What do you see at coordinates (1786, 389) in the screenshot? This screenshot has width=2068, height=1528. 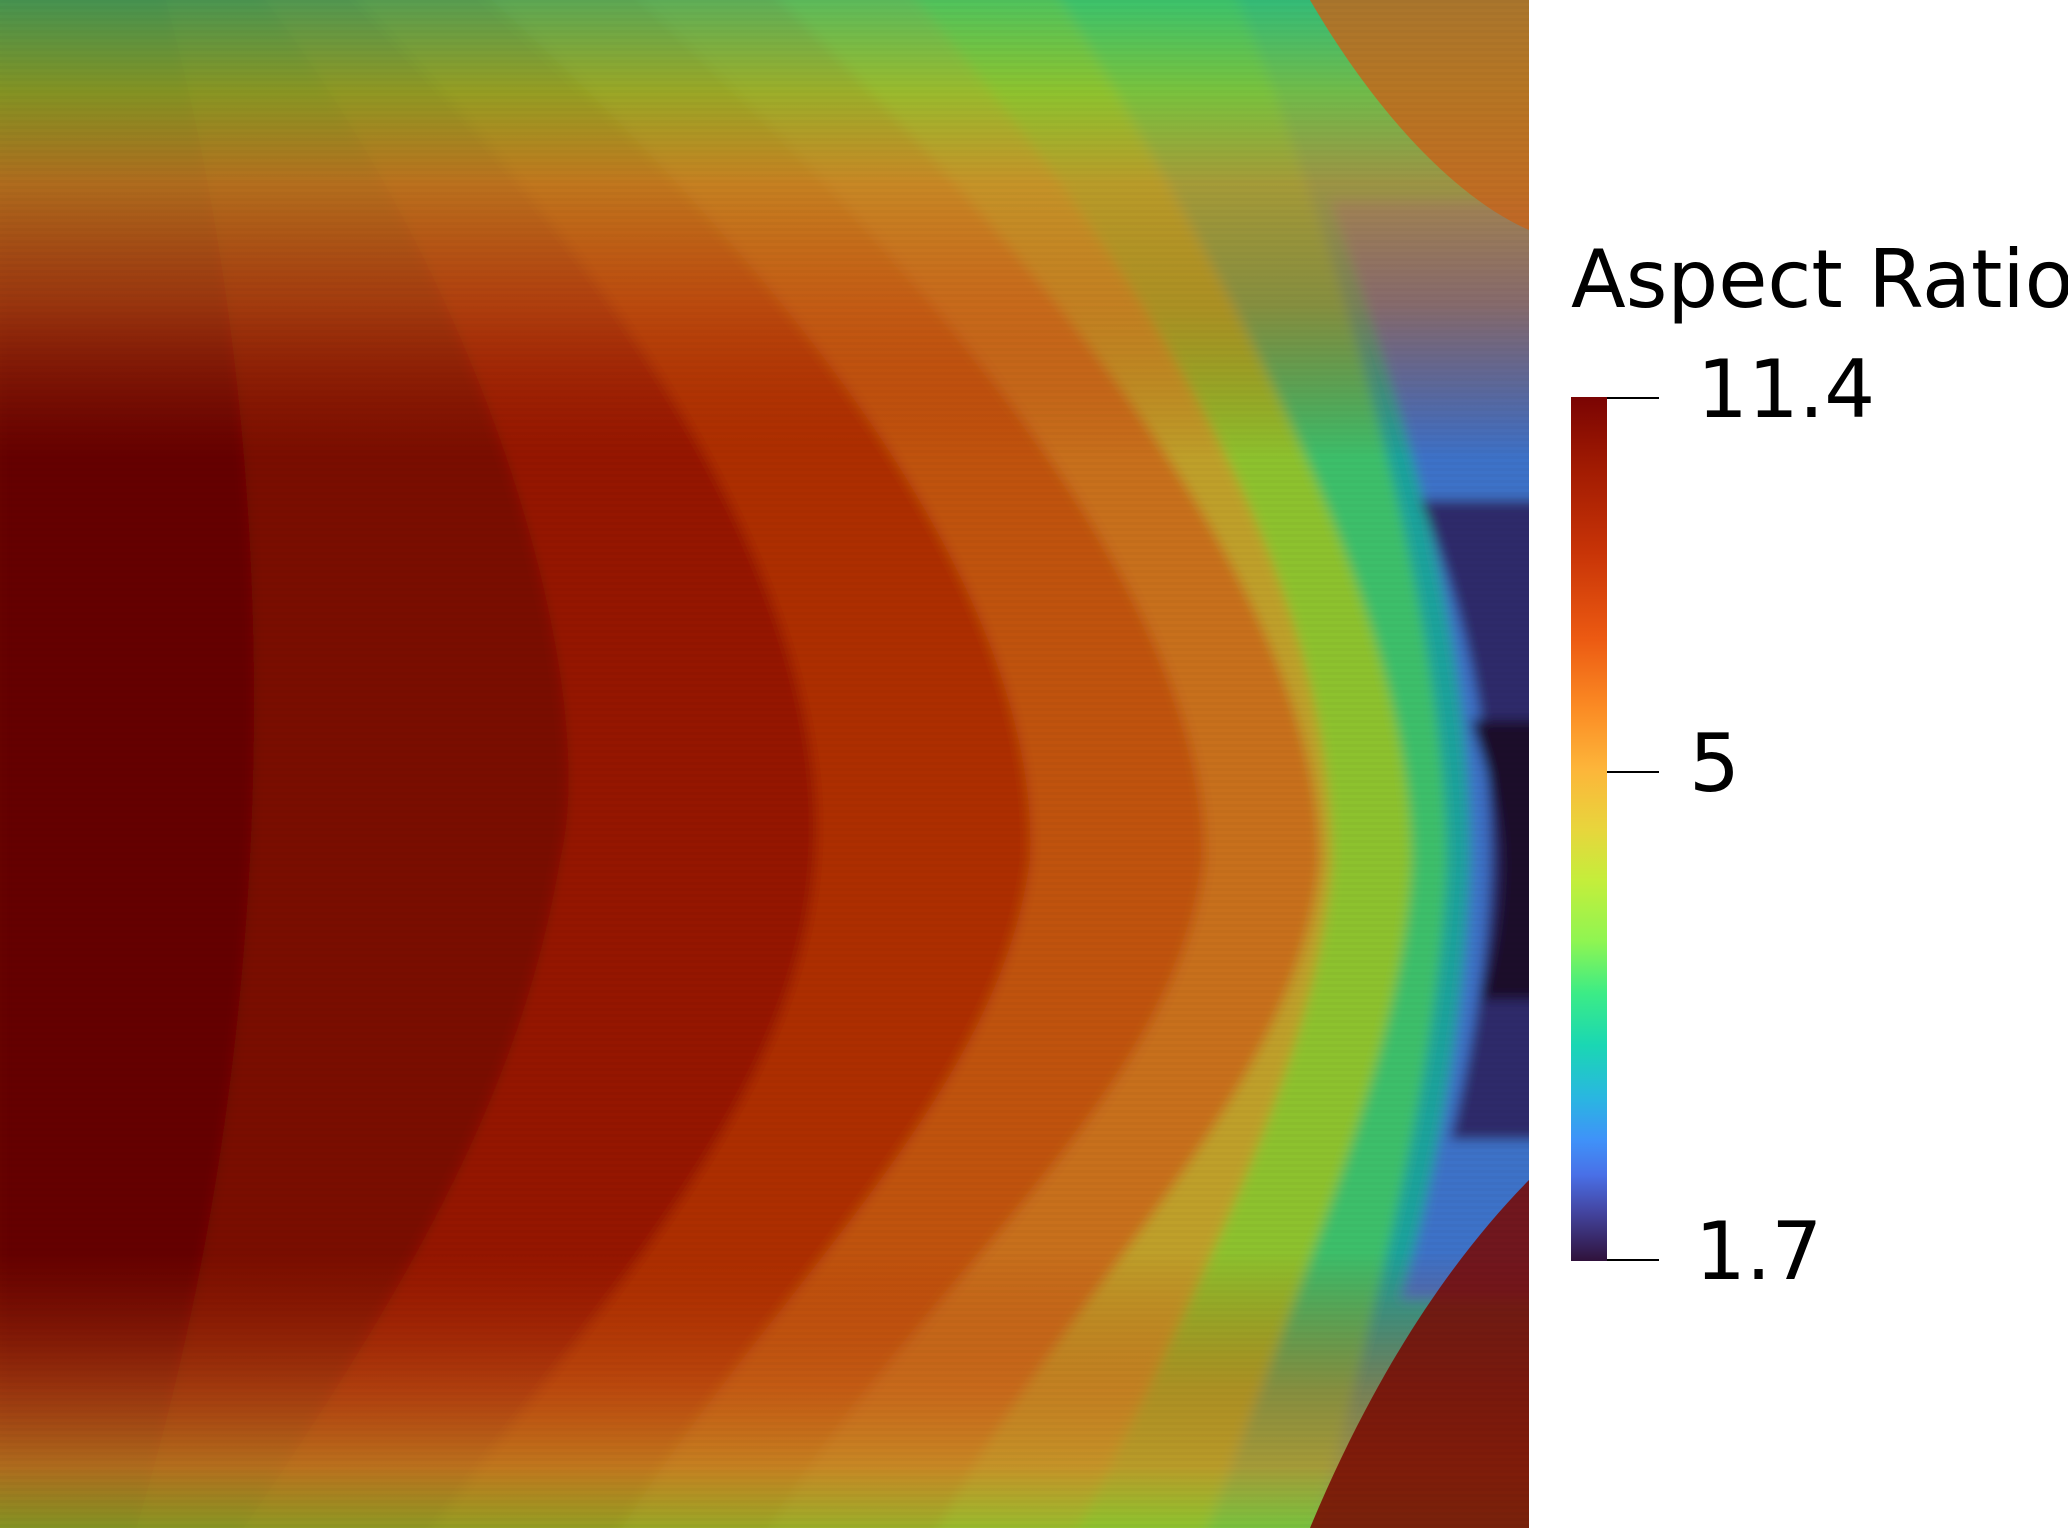 I see `legend-max-label: 11.4` at bounding box center [1786, 389].